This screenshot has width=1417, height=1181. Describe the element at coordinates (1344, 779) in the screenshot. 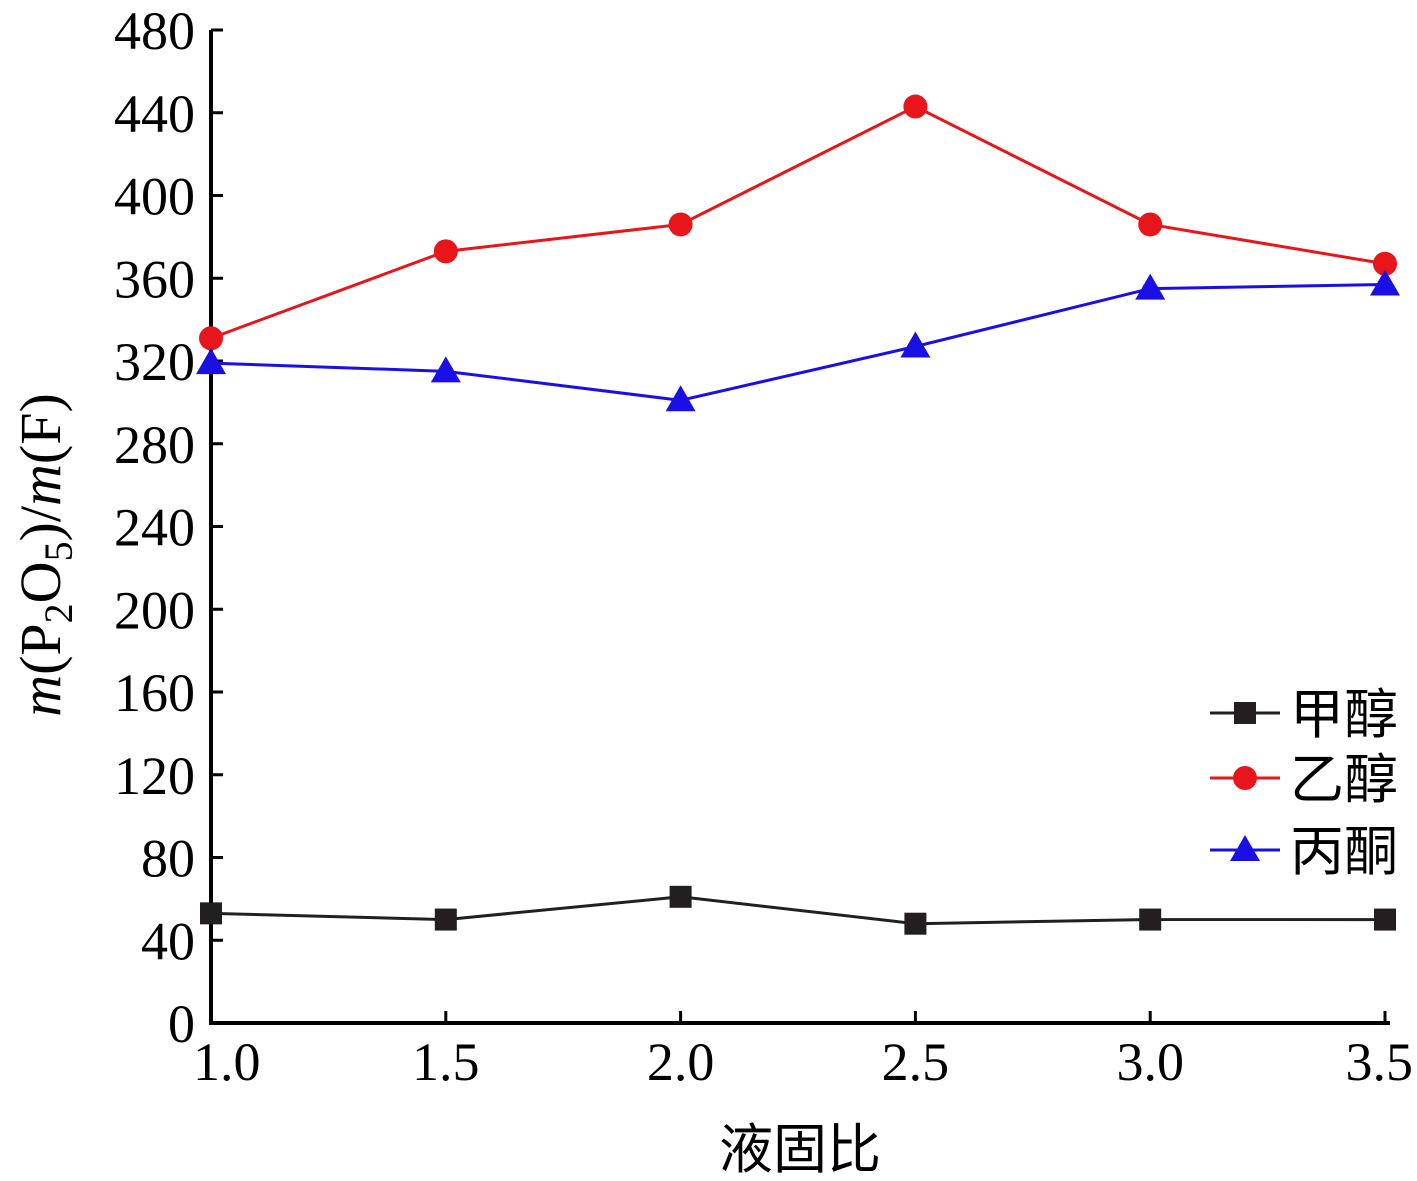

I see `legend-label: 乙醇` at that location.